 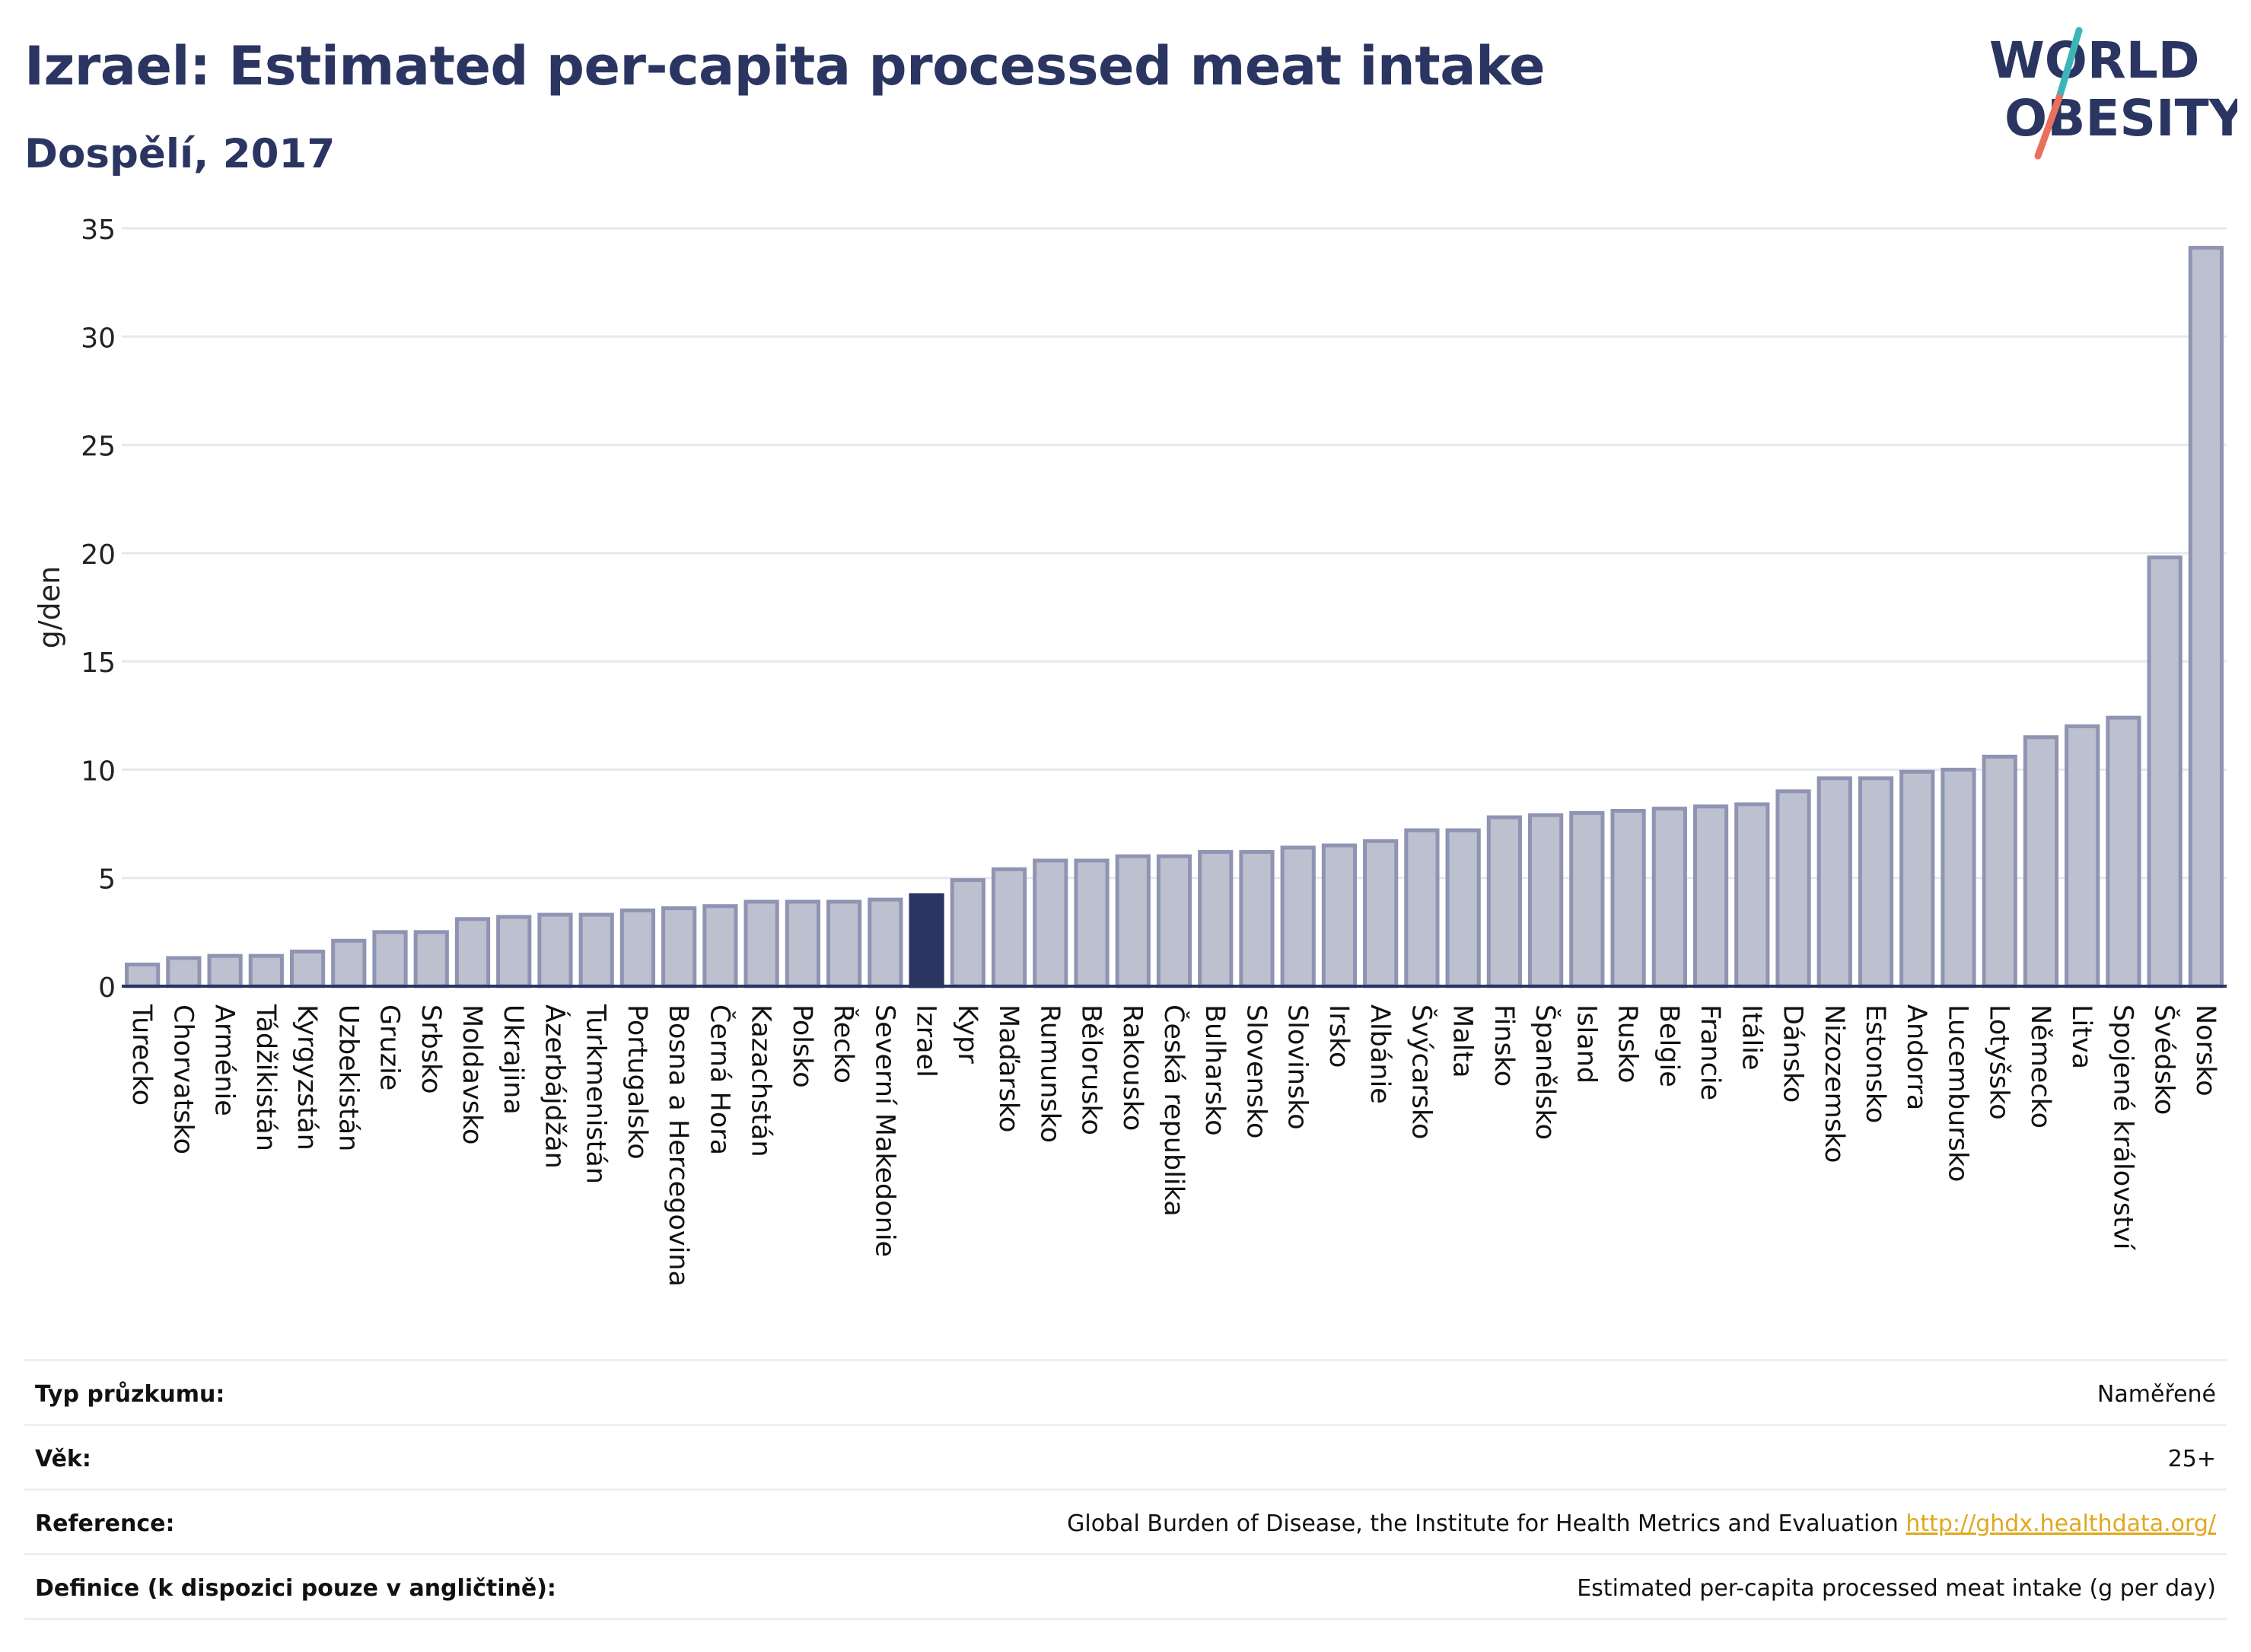 What do you see at coordinates (1125, 1456) in the screenshot?
I see `info-row-age: Věk: 25+` at bounding box center [1125, 1456].